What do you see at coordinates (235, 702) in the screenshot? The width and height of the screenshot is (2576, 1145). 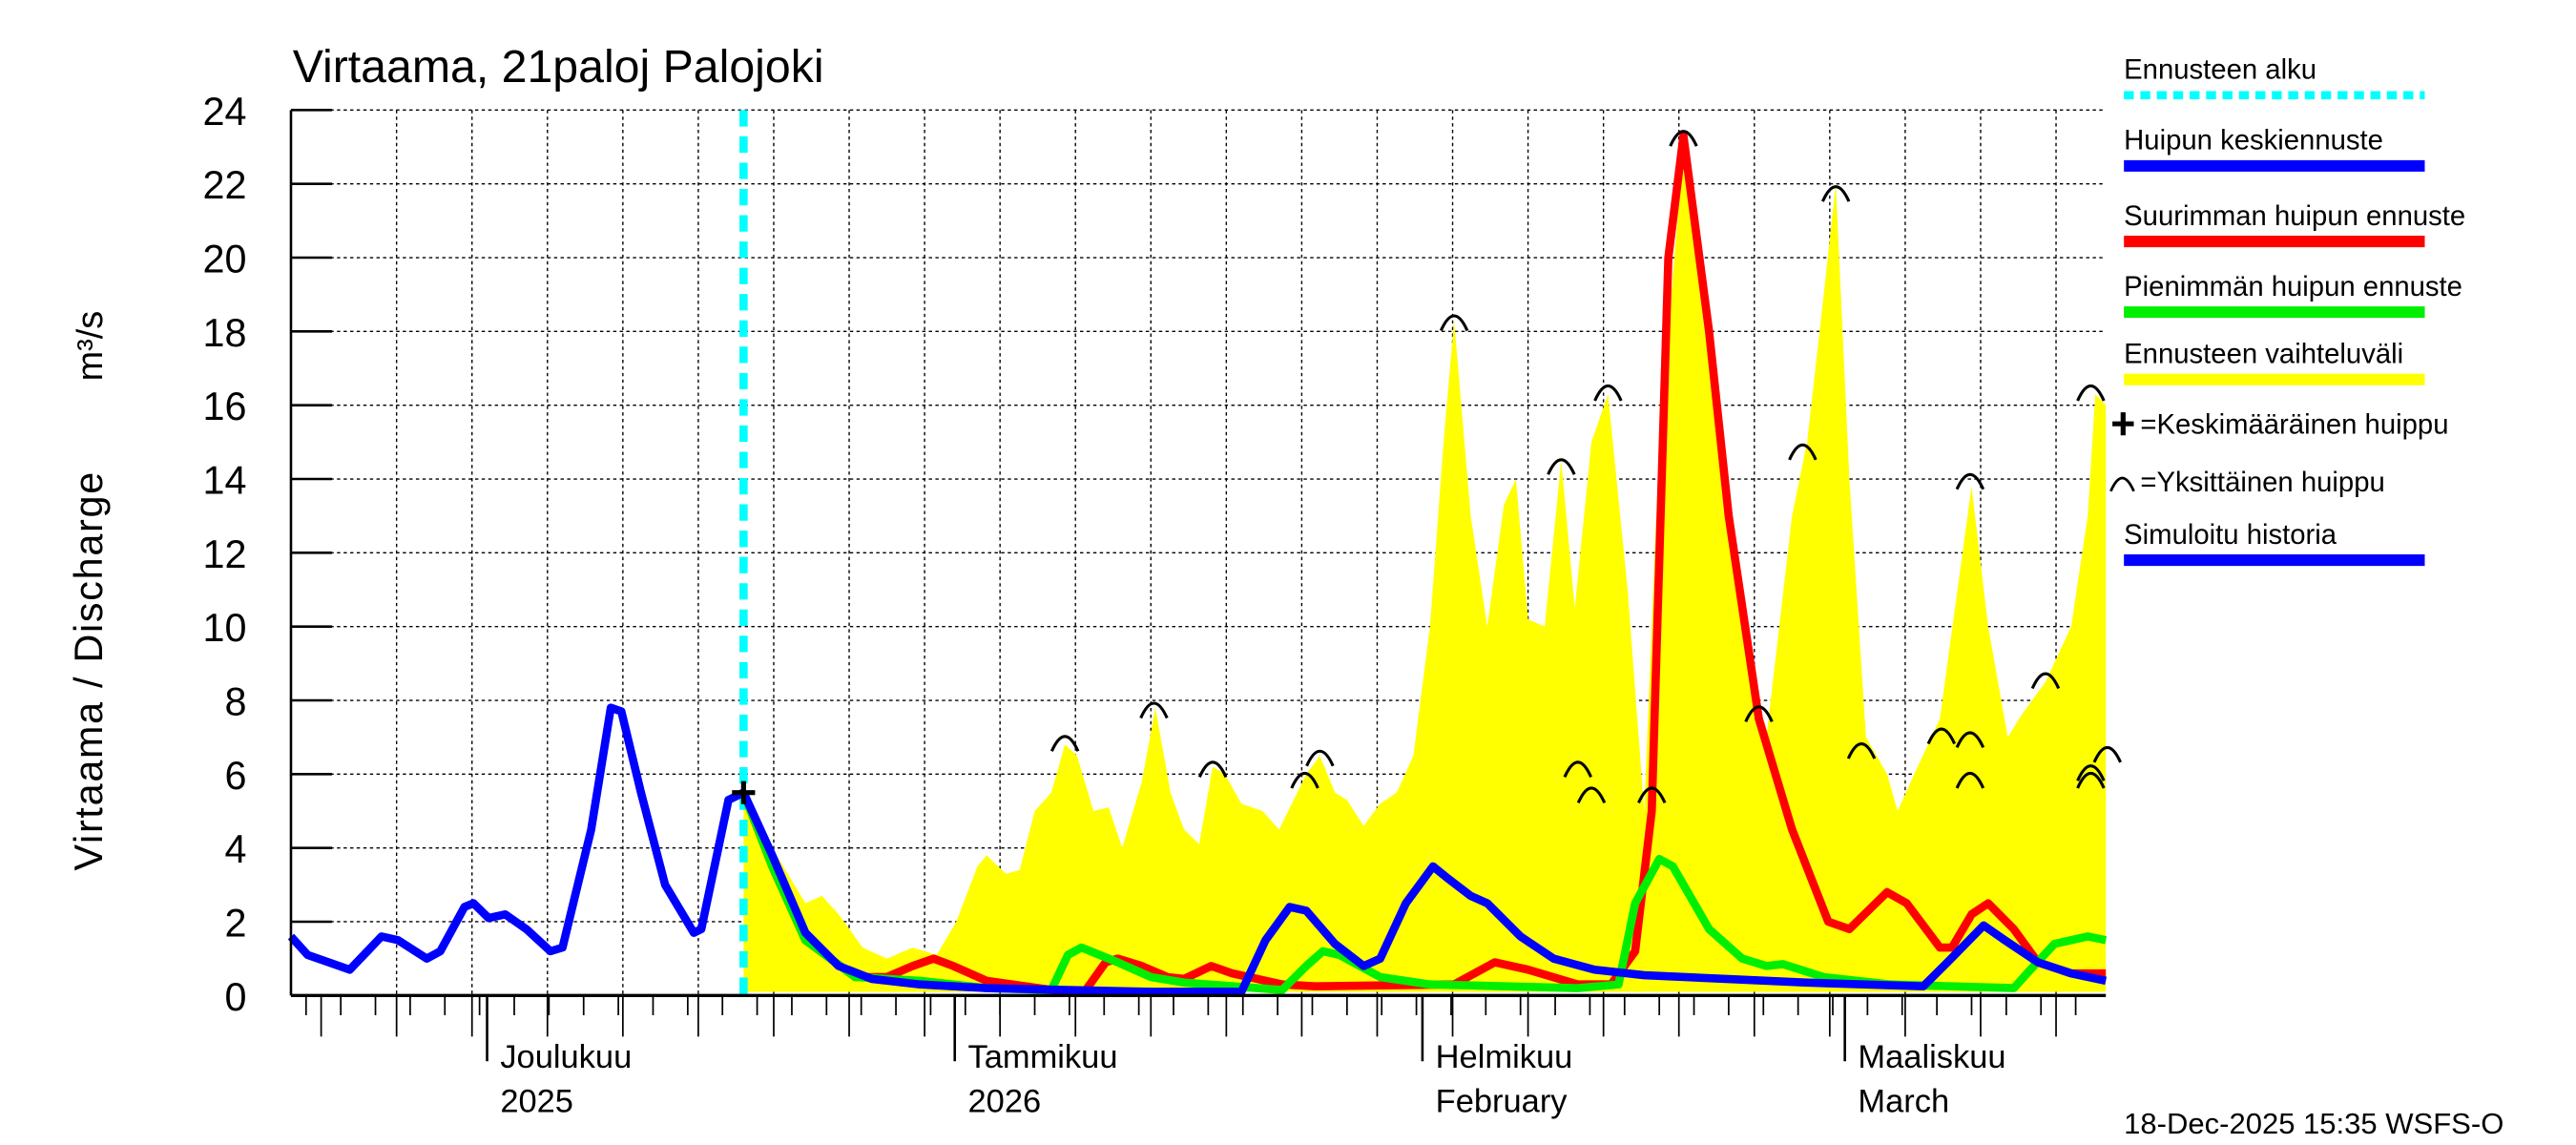 I see `y-tick-label: 8` at bounding box center [235, 702].